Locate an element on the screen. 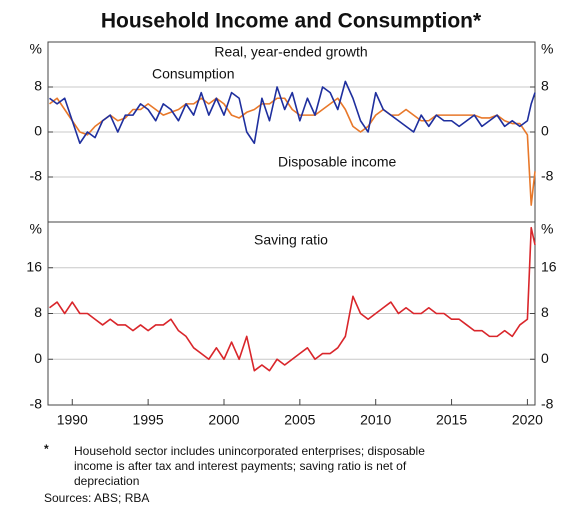  footnote-marker: * is located at coordinates (46, 449).